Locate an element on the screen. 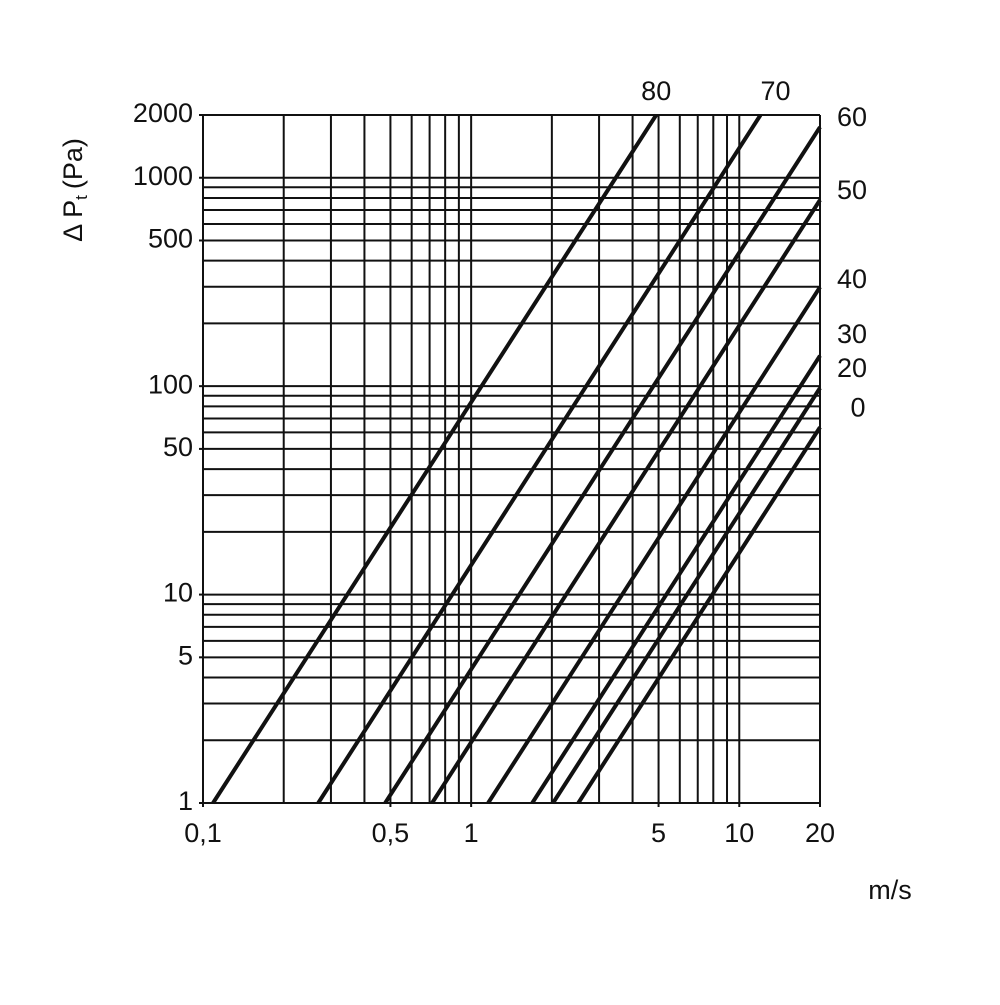 The image size is (1000, 1005). x-tick-label: 0,5 is located at coordinates (391, 833).